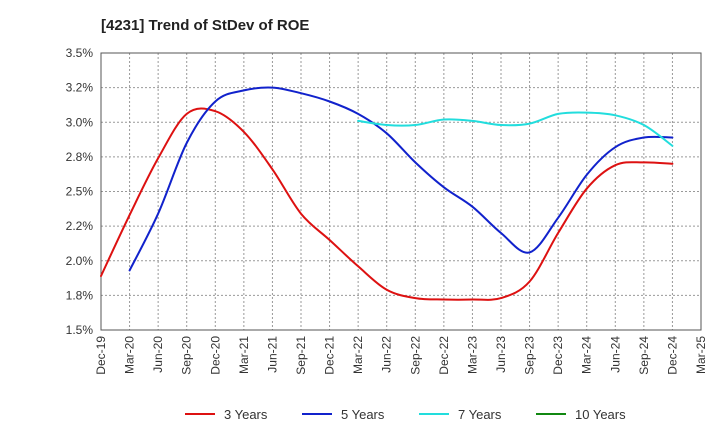  I want to click on y-tick-label: 3.5%, so click(80, 53).